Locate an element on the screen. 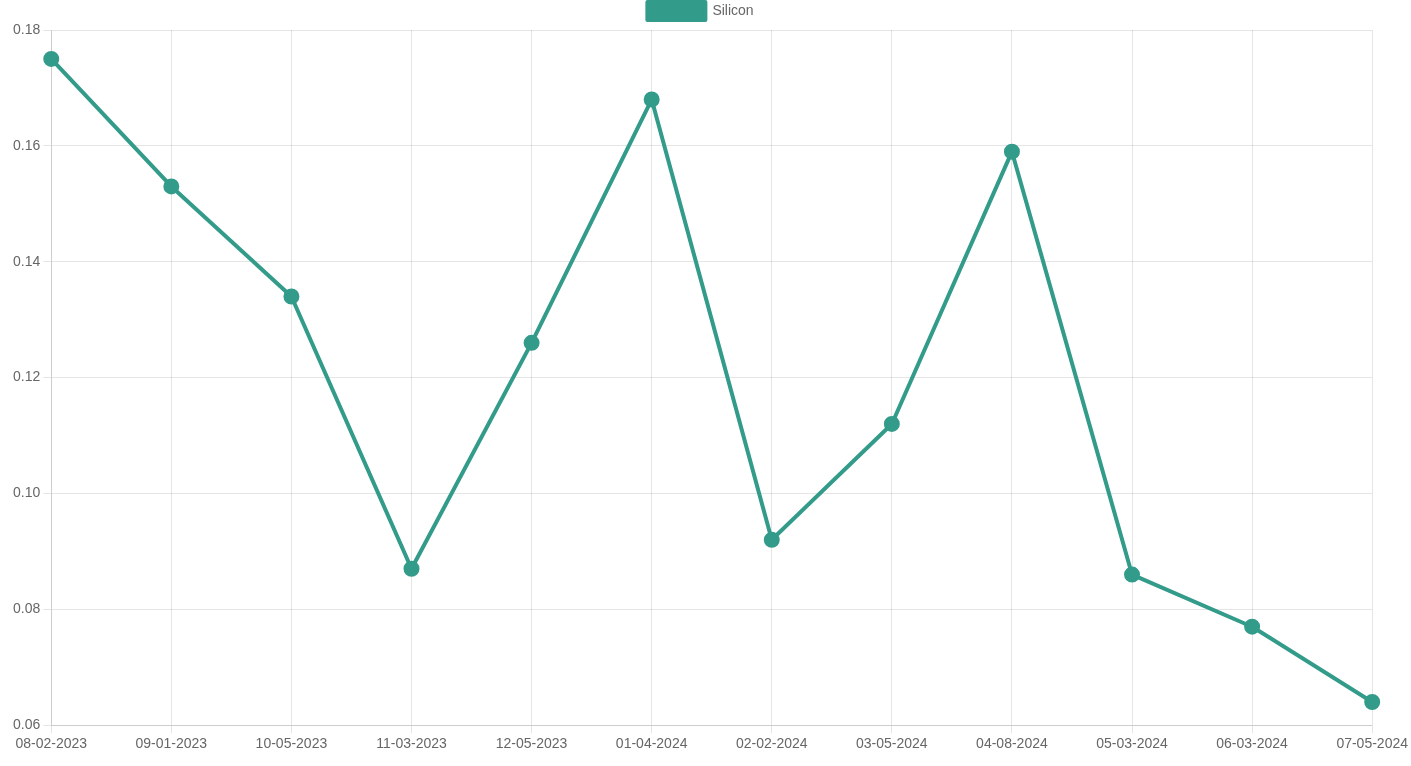 The image size is (1411, 766). x-tick-label: 09-01-2023 is located at coordinates (171, 743).